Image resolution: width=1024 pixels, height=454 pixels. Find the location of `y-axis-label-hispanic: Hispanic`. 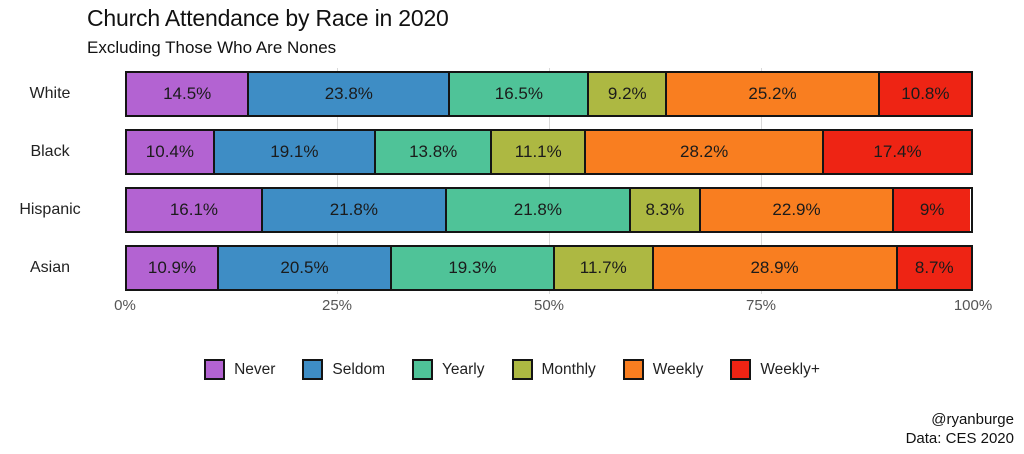

y-axis-label-hispanic: Hispanic is located at coordinates (50, 209).